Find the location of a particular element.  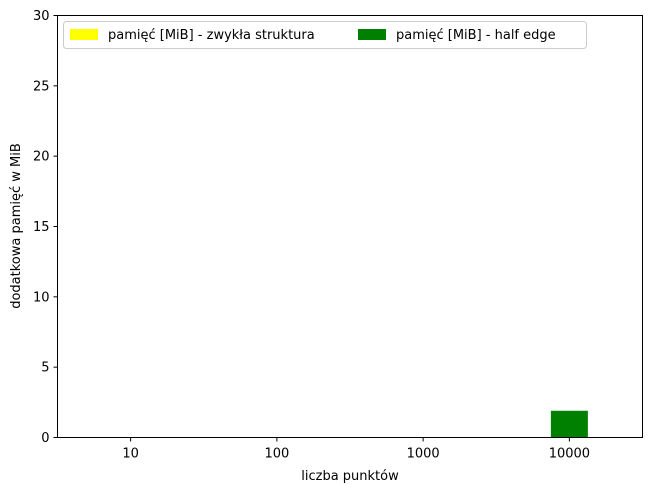

y-tick-label: 30 is located at coordinates (41, 16).